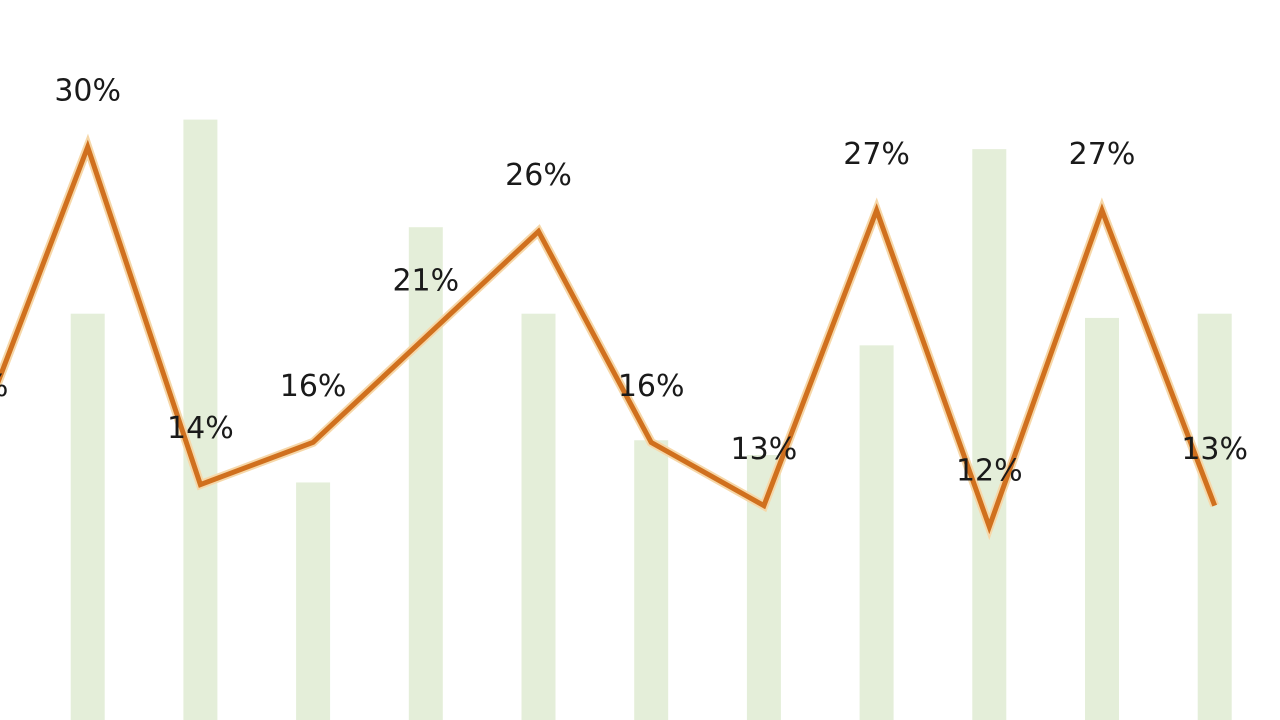 The width and height of the screenshot is (1280, 720). What do you see at coordinates (87, 91) in the screenshot?
I see `data-label: 30%` at bounding box center [87, 91].